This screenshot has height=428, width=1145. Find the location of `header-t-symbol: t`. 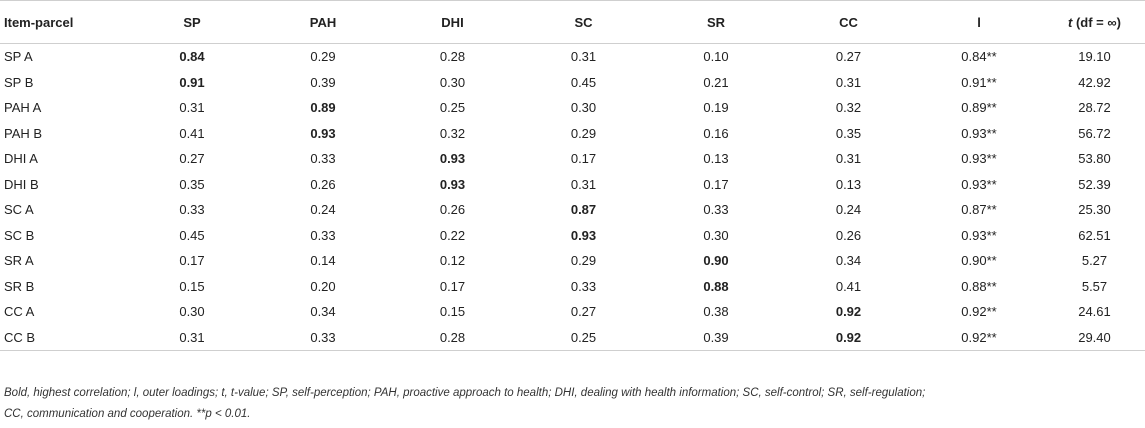

header-t-symbol: t is located at coordinates (1070, 22).